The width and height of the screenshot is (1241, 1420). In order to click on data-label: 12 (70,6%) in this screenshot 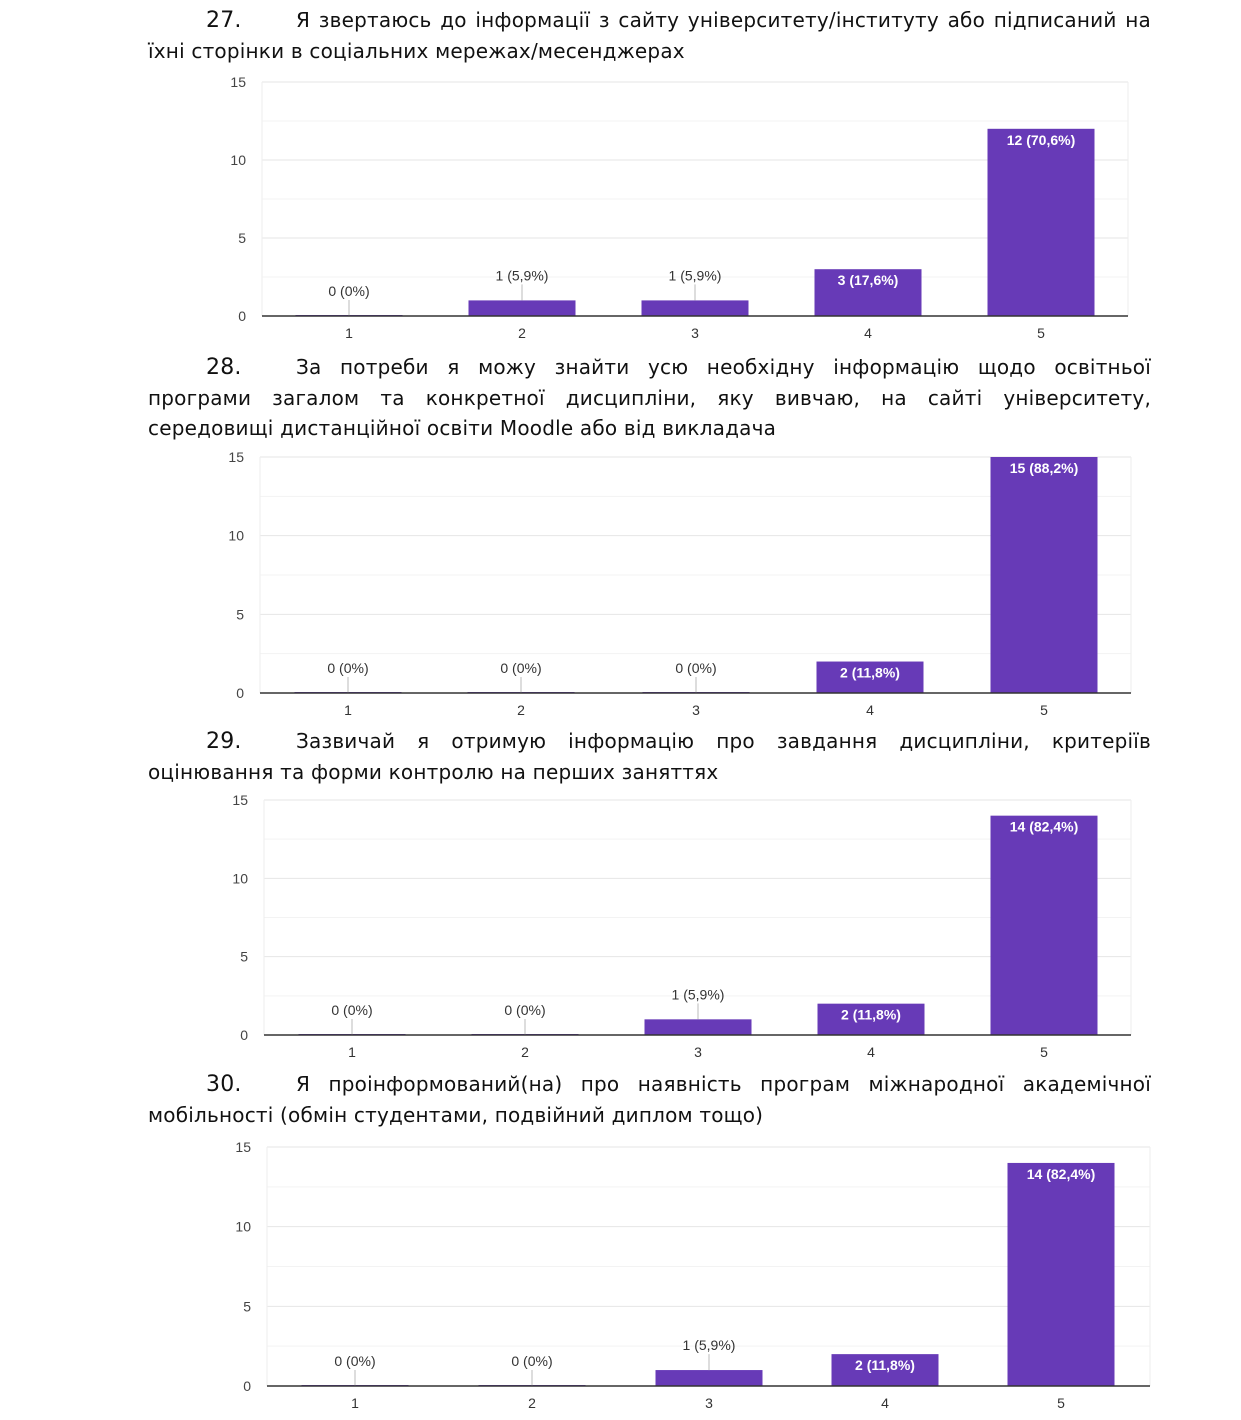, I will do `click(1041, 140)`.